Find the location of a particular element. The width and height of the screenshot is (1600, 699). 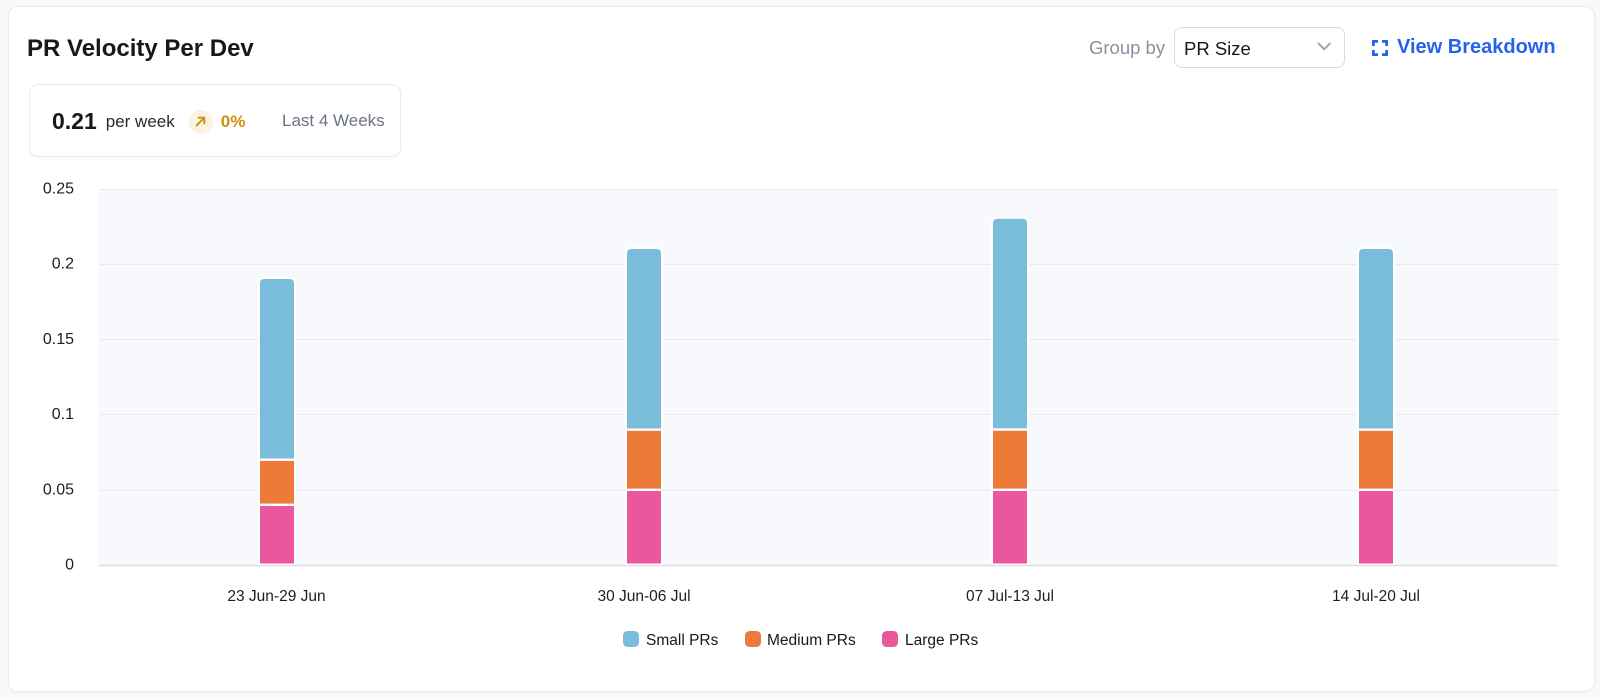

svg-text: 0.2 is located at coordinates (63, 264).